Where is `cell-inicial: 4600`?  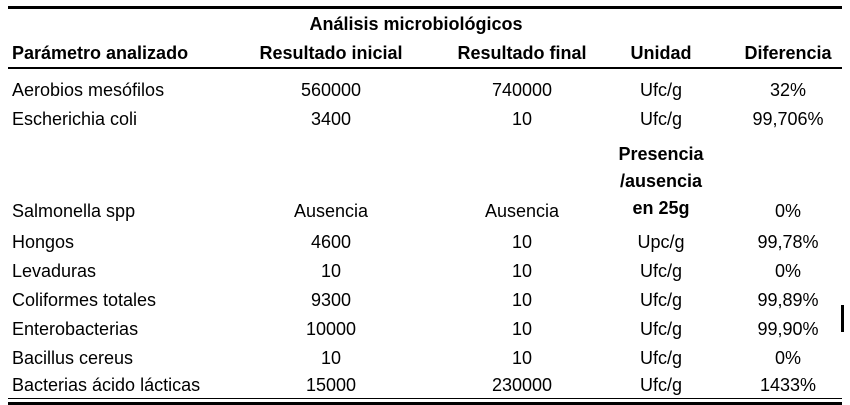 cell-inicial: 4600 is located at coordinates (331, 241).